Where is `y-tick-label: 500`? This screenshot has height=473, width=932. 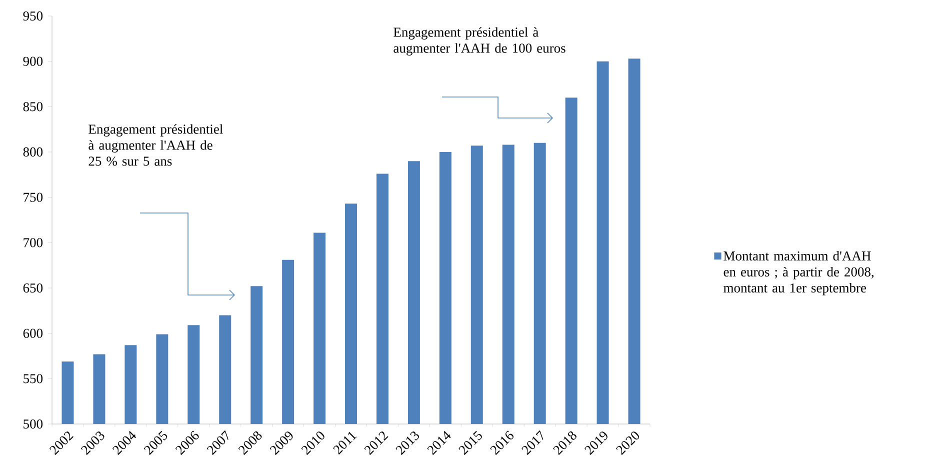
y-tick-label: 500 is located at coordinates (33, 424).